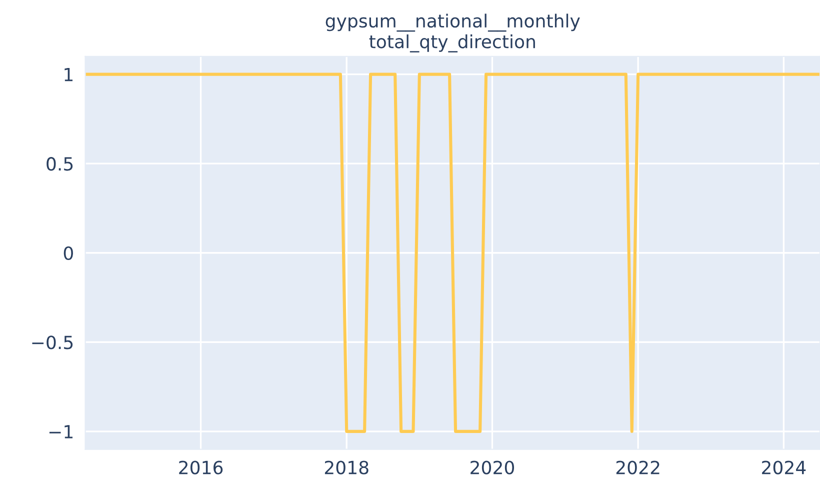  What do you see at coordinates (453, 33) in the screenshot?
I see `chart-title: gypsum__national__monthly total_qty_direction` at bounding box center [453, 33].